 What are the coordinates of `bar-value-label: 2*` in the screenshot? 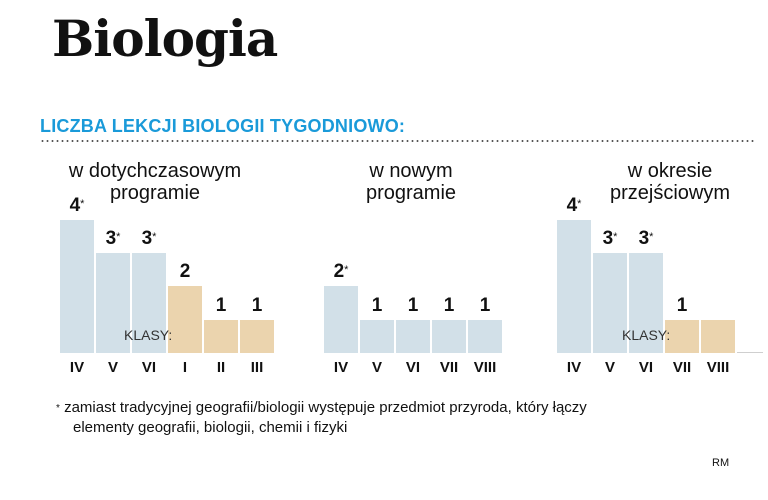 It's located at (341, 271).